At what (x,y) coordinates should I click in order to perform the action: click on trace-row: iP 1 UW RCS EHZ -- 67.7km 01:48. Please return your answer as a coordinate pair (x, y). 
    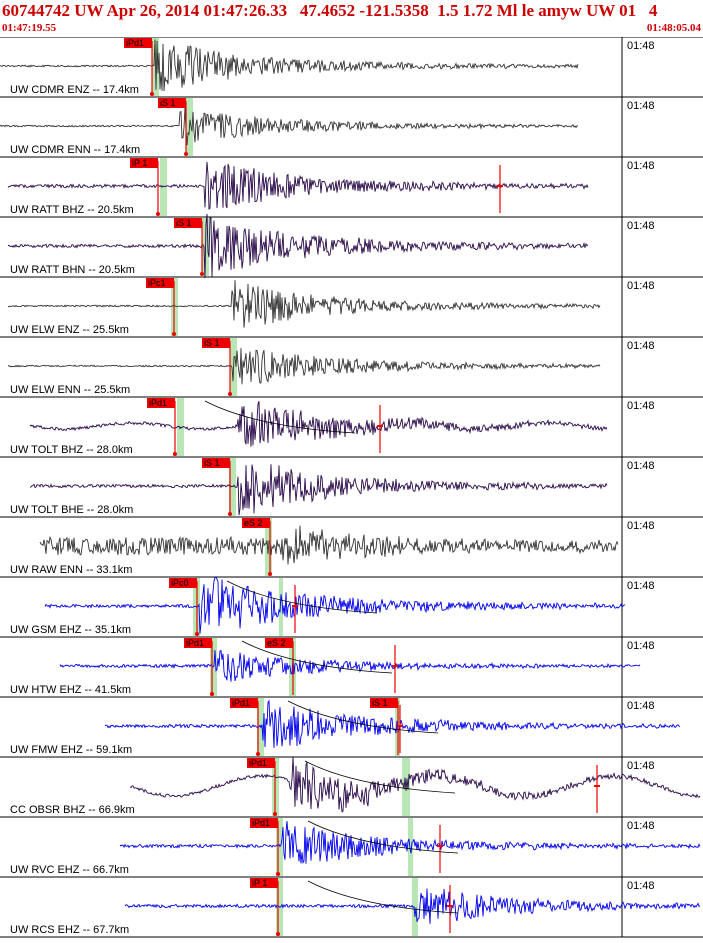
    Looking at the image, I should click on (355, 907).